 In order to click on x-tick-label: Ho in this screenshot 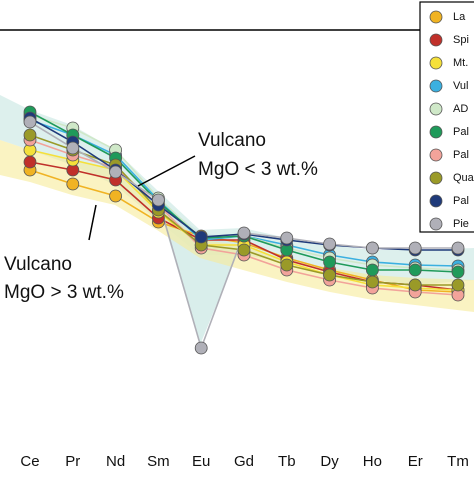, I will do `click(372, 461)`.